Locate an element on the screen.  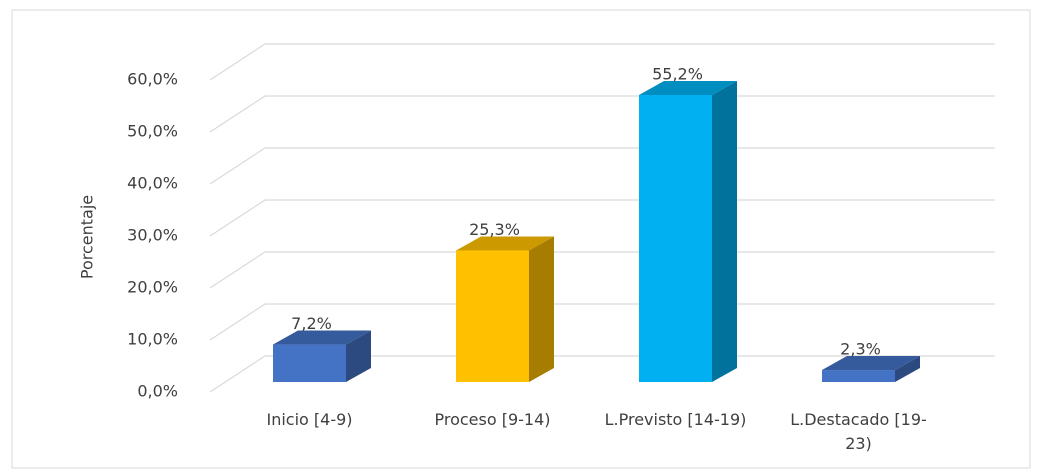
data-label: 7,2% is located at coordinates (311, 323).